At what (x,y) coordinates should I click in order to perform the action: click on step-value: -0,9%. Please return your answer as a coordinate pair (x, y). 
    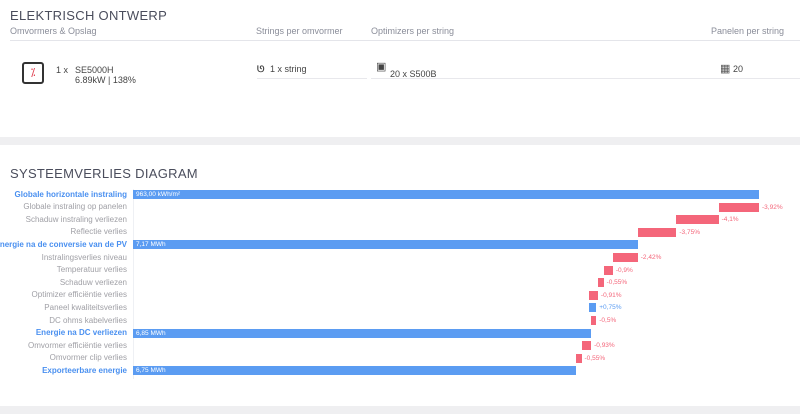
    Looking at the image, I should click on (624, 270).